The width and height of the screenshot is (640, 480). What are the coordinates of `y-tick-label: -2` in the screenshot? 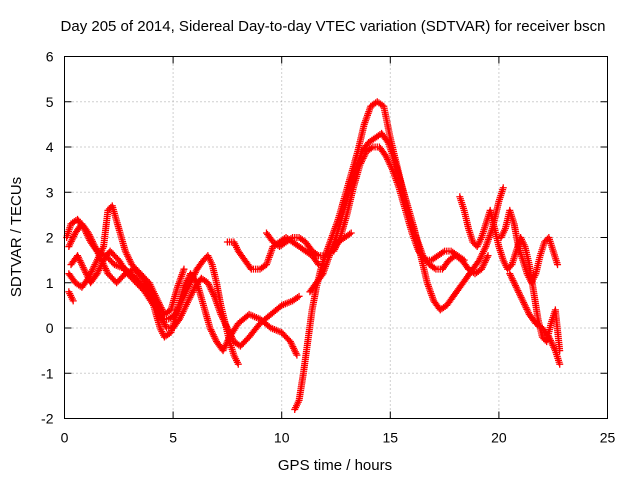 It's located at (47, 419).